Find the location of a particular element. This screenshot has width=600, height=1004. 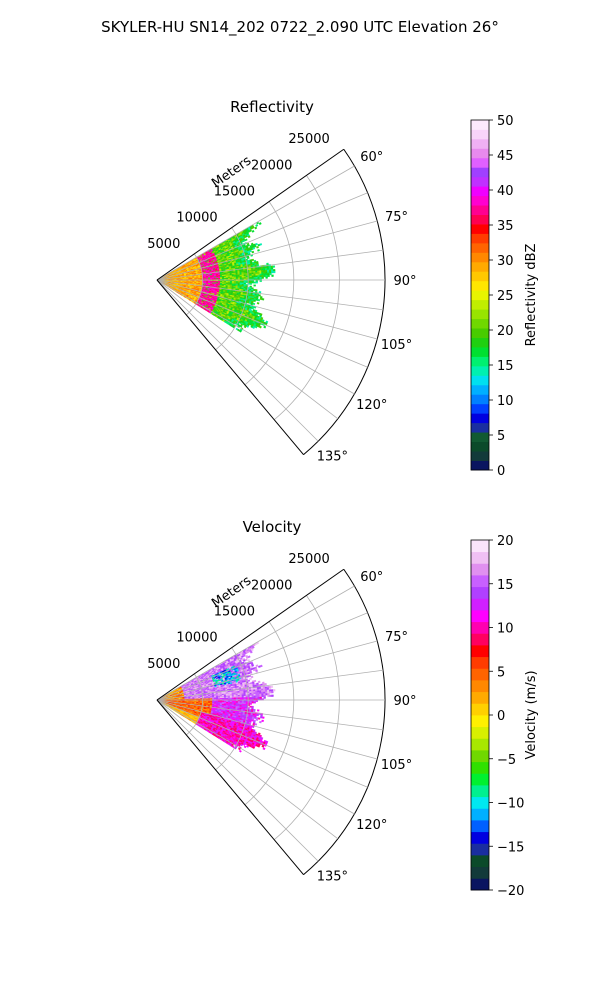

colorbar-tick-label: 50 is located at coordinates (505, 121).